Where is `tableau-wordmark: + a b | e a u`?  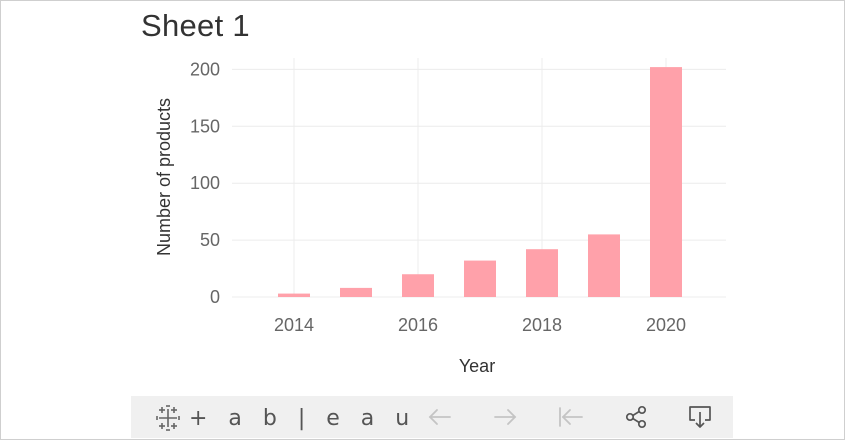 tableau-wordmark: + a b | e a u is located at coordinates (303, 418).